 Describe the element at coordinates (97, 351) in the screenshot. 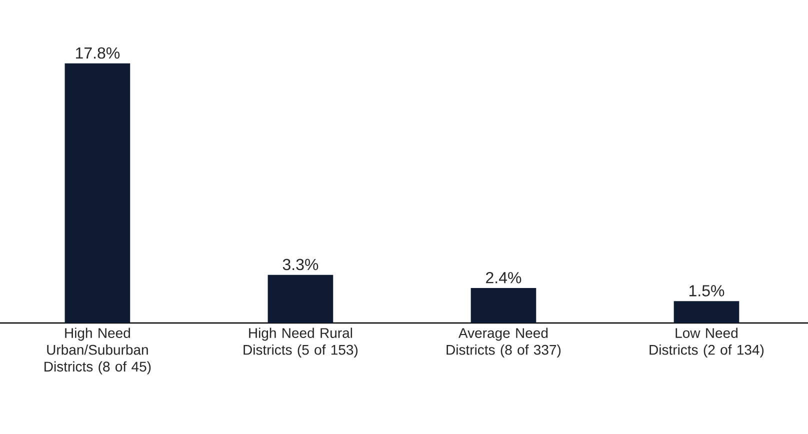

I see `x-tick-label: High Need Urban/Suburban Districts (8 of 45)` at that location.